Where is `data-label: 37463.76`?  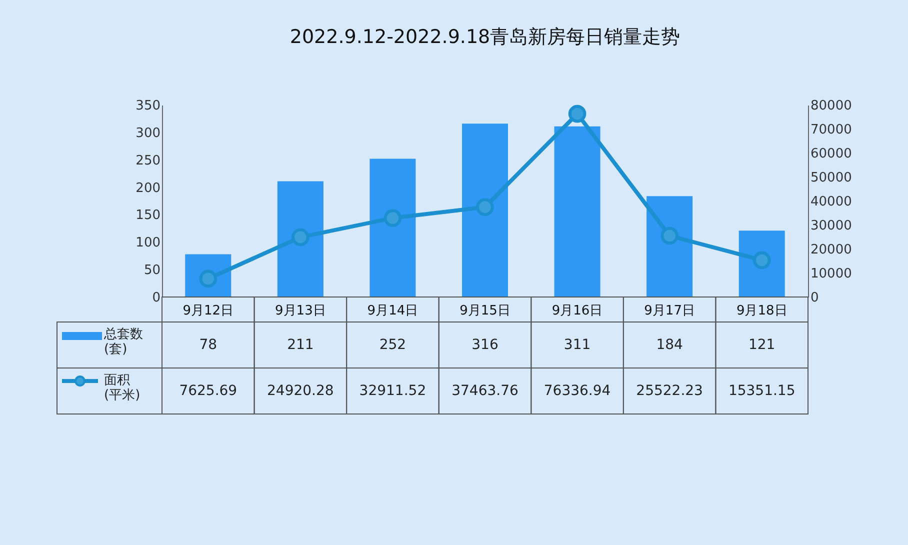
data-label: 37463.76 is located at coordinates (485, 391).